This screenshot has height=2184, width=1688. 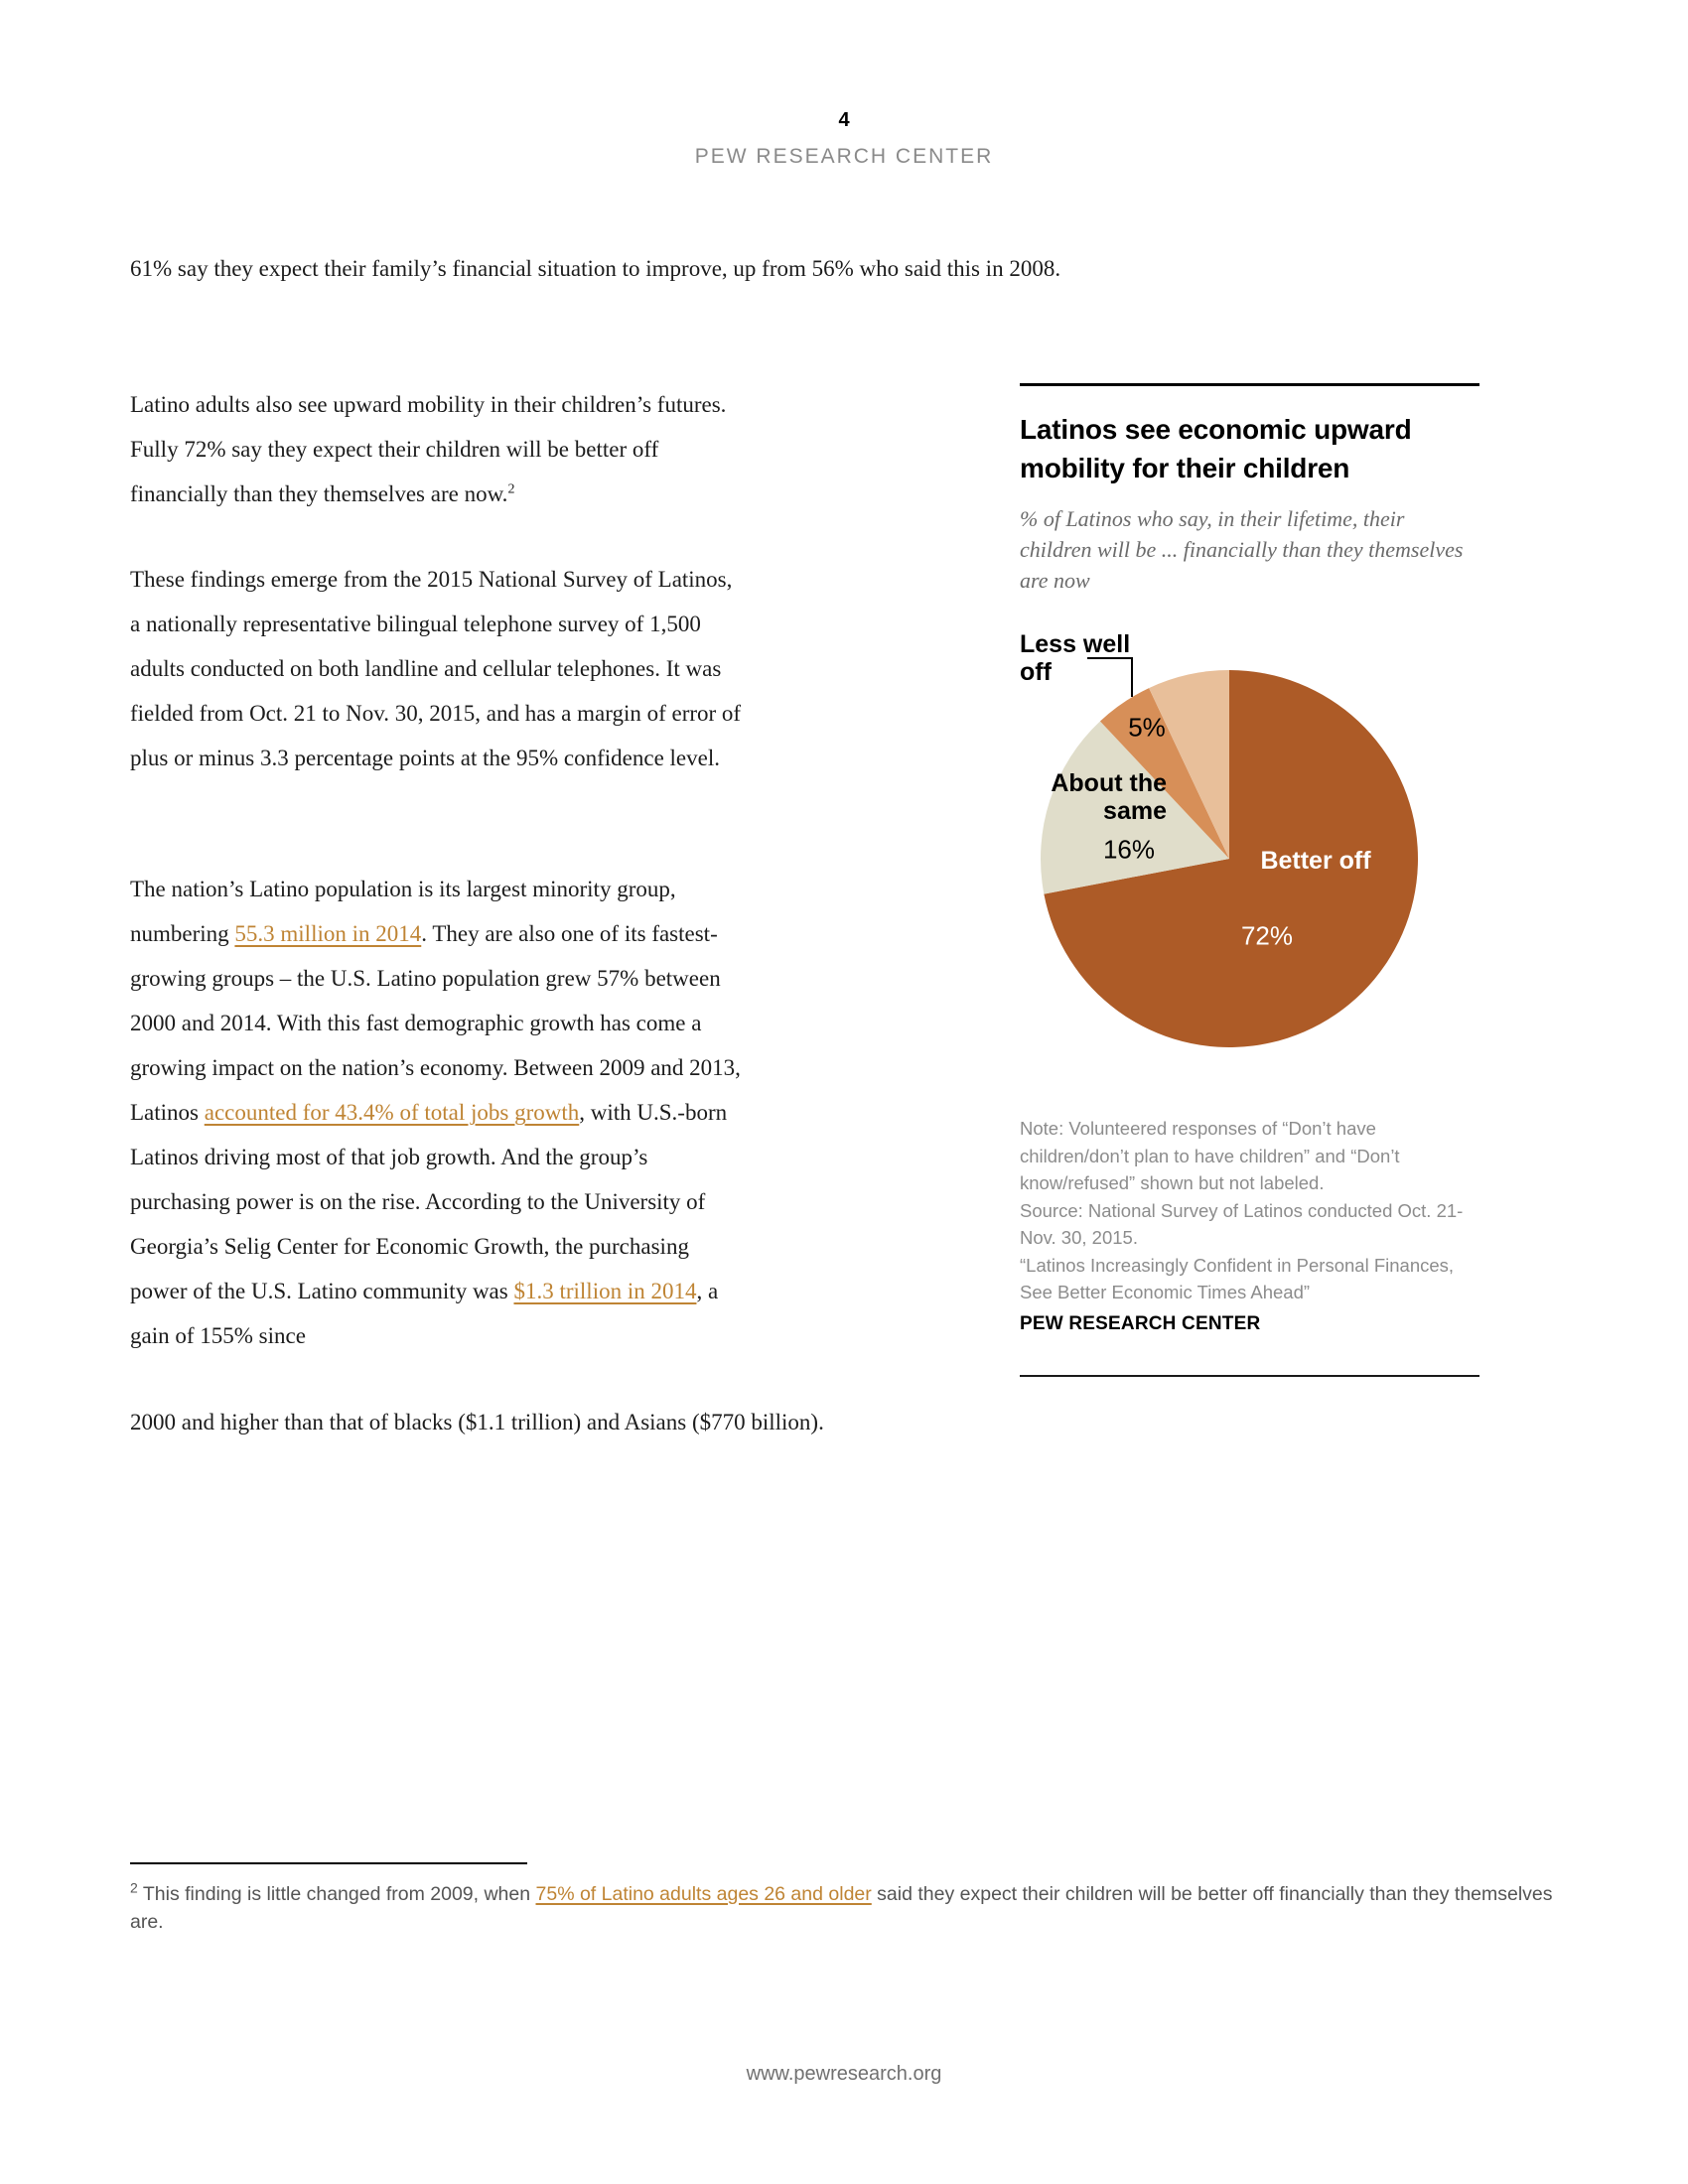 I want to click on pie-label-about-the-same: About the same, so click(x=1109, y=797).